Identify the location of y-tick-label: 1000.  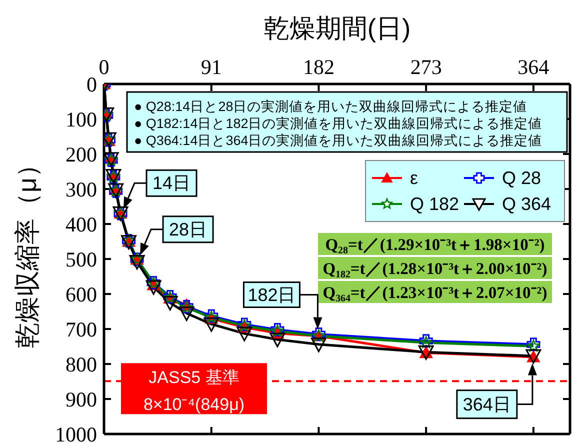
(76, 432).